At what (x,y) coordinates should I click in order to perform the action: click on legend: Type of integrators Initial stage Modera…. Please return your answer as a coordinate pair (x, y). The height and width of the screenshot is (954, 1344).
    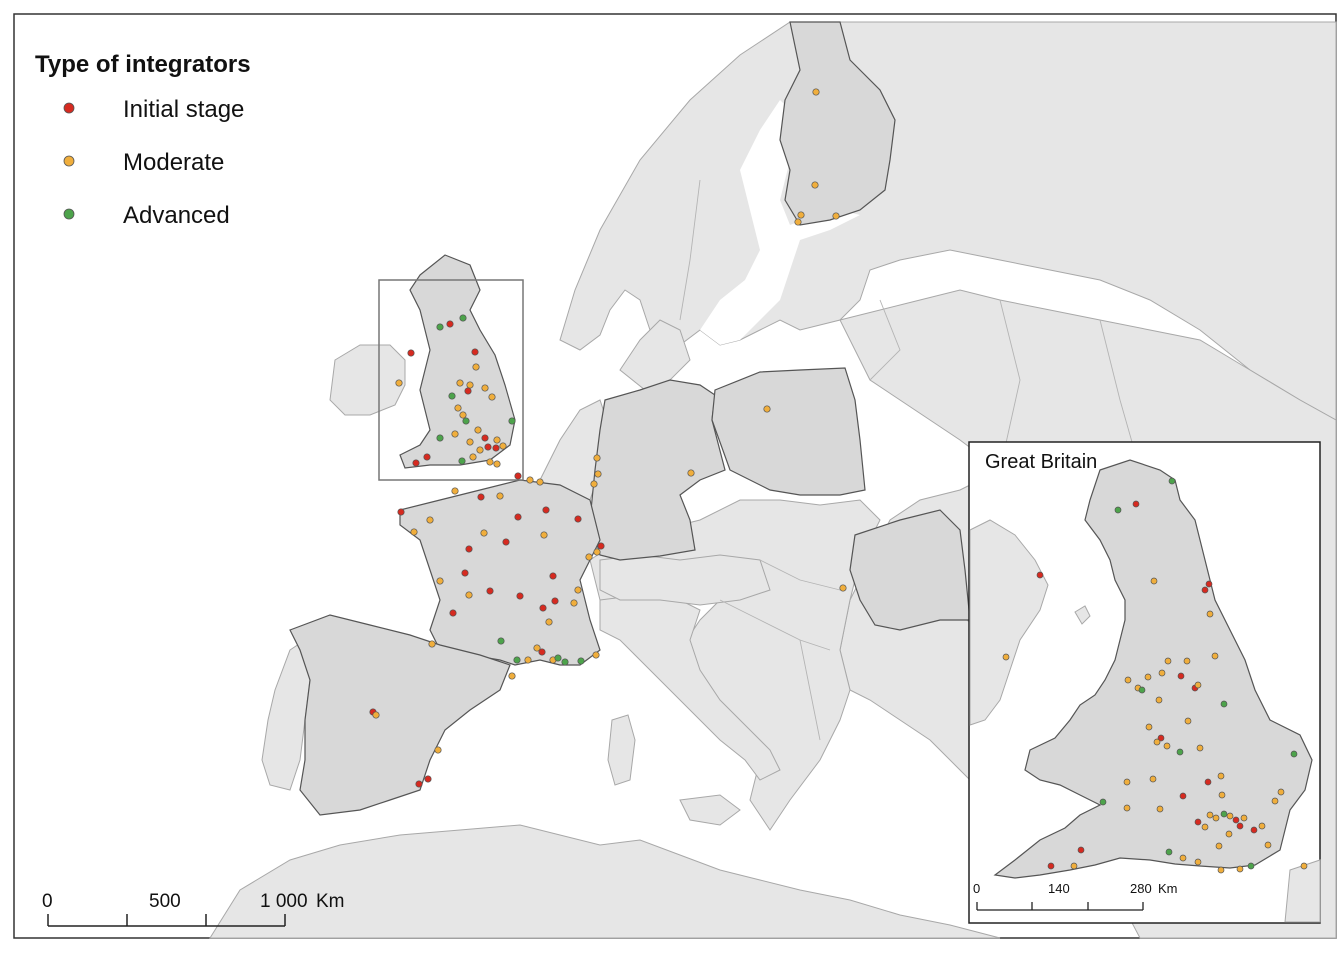
    Looking at the image, I should click on (143, 140).